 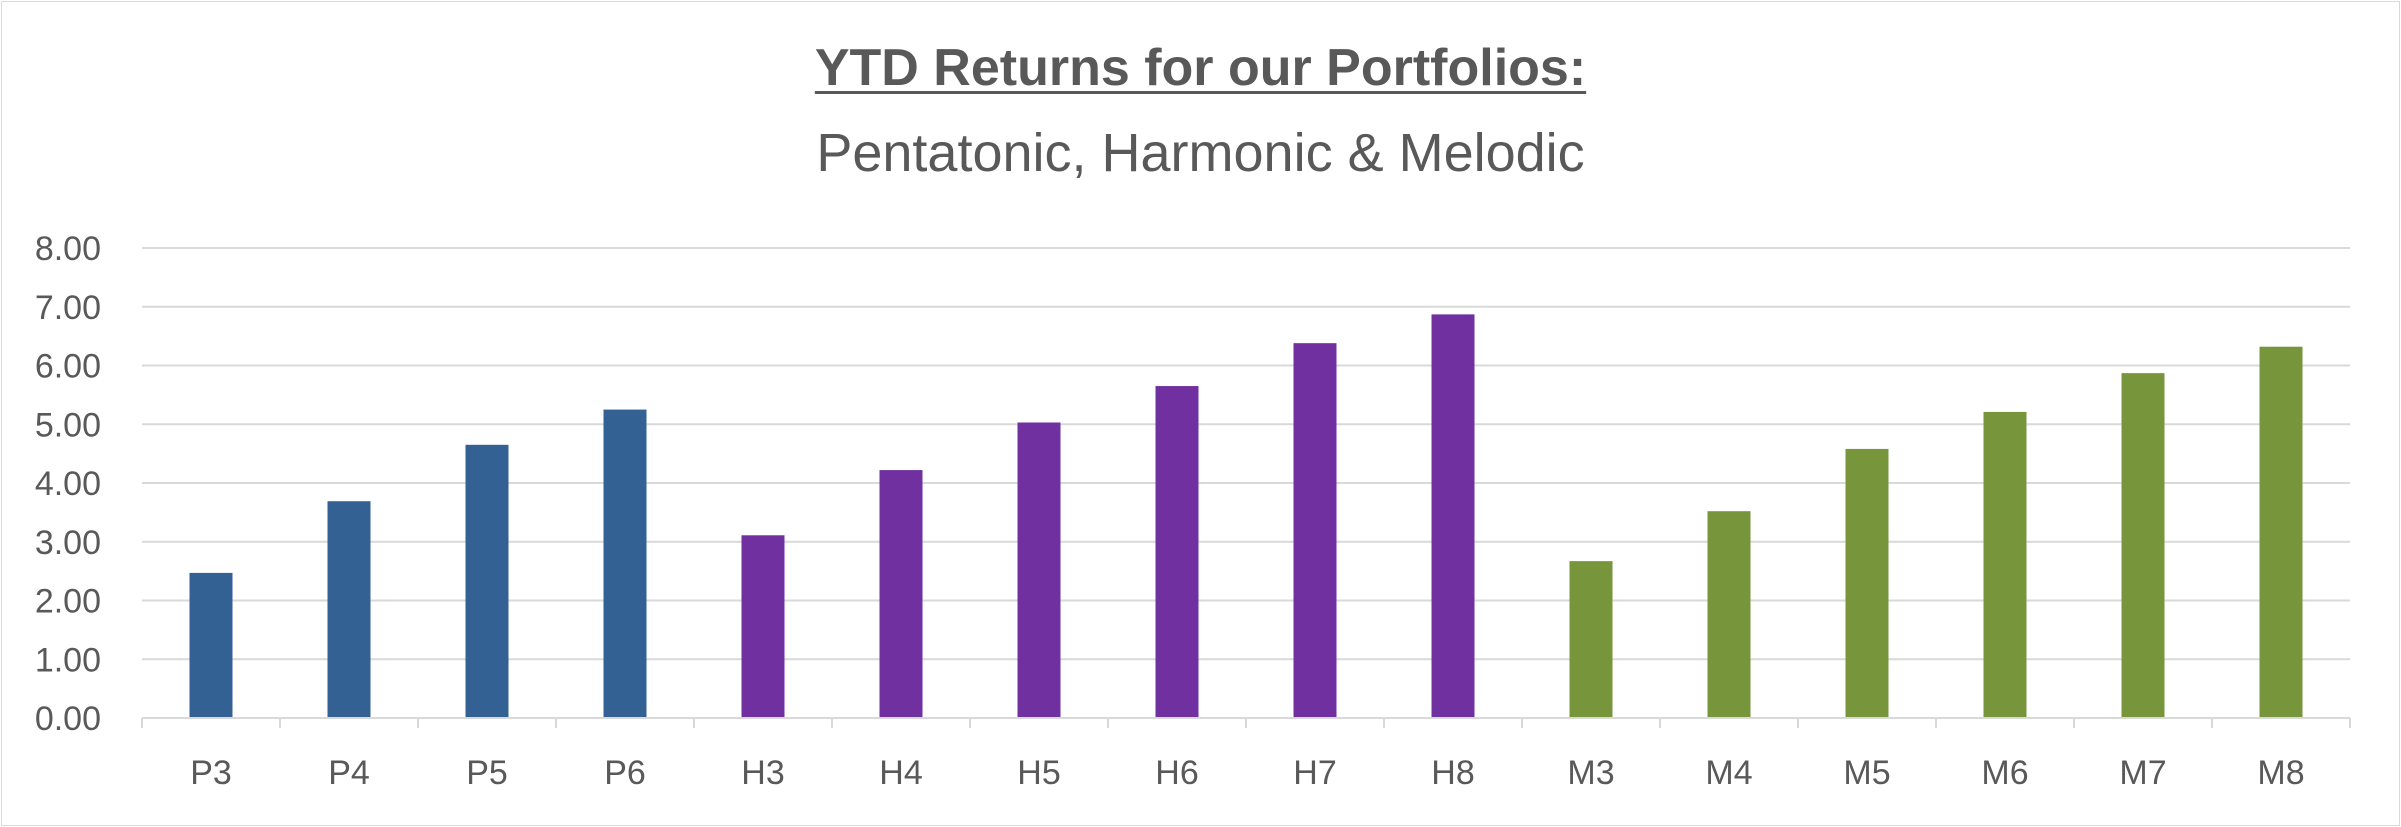 I want to click on bar-p6, so click(x=625, y=563).